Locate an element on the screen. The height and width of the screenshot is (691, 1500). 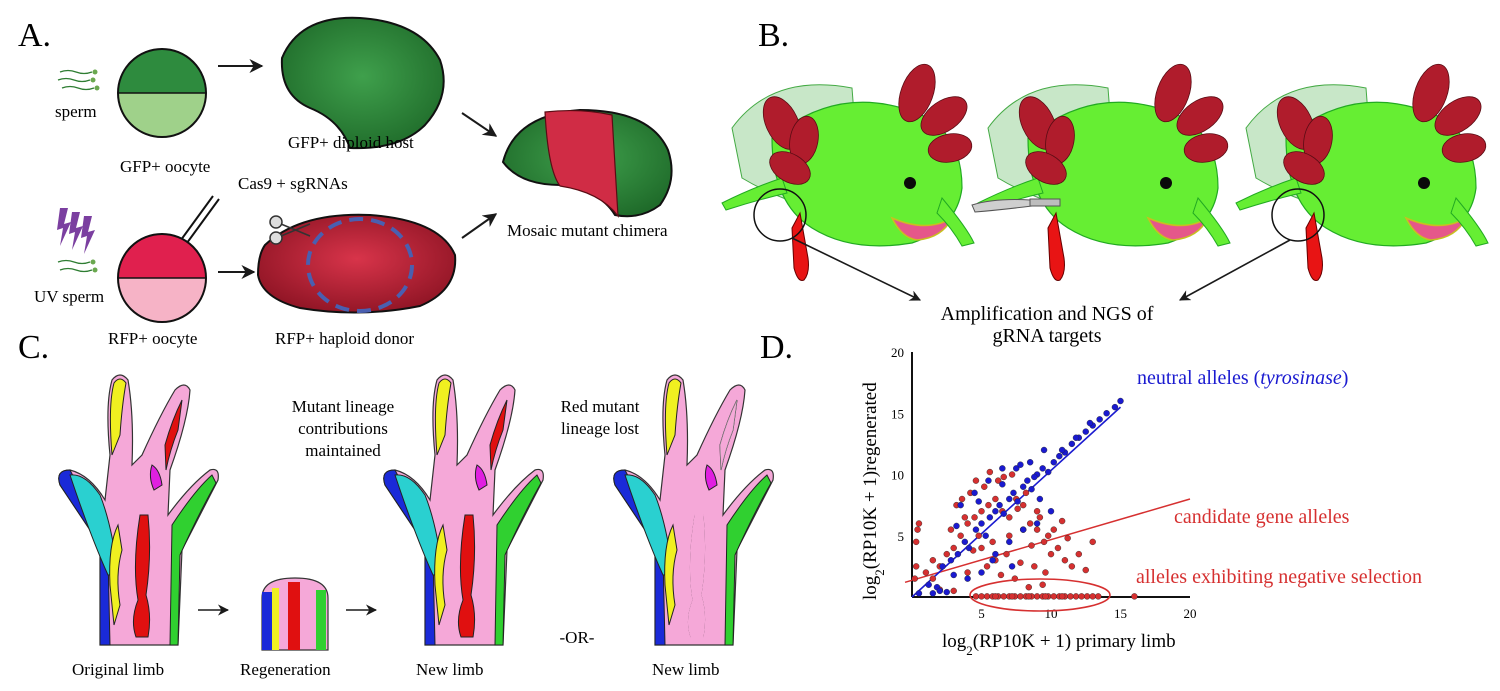
ngs-label-line1: Amplification and NGS of is located at coordinates (1047, 314).